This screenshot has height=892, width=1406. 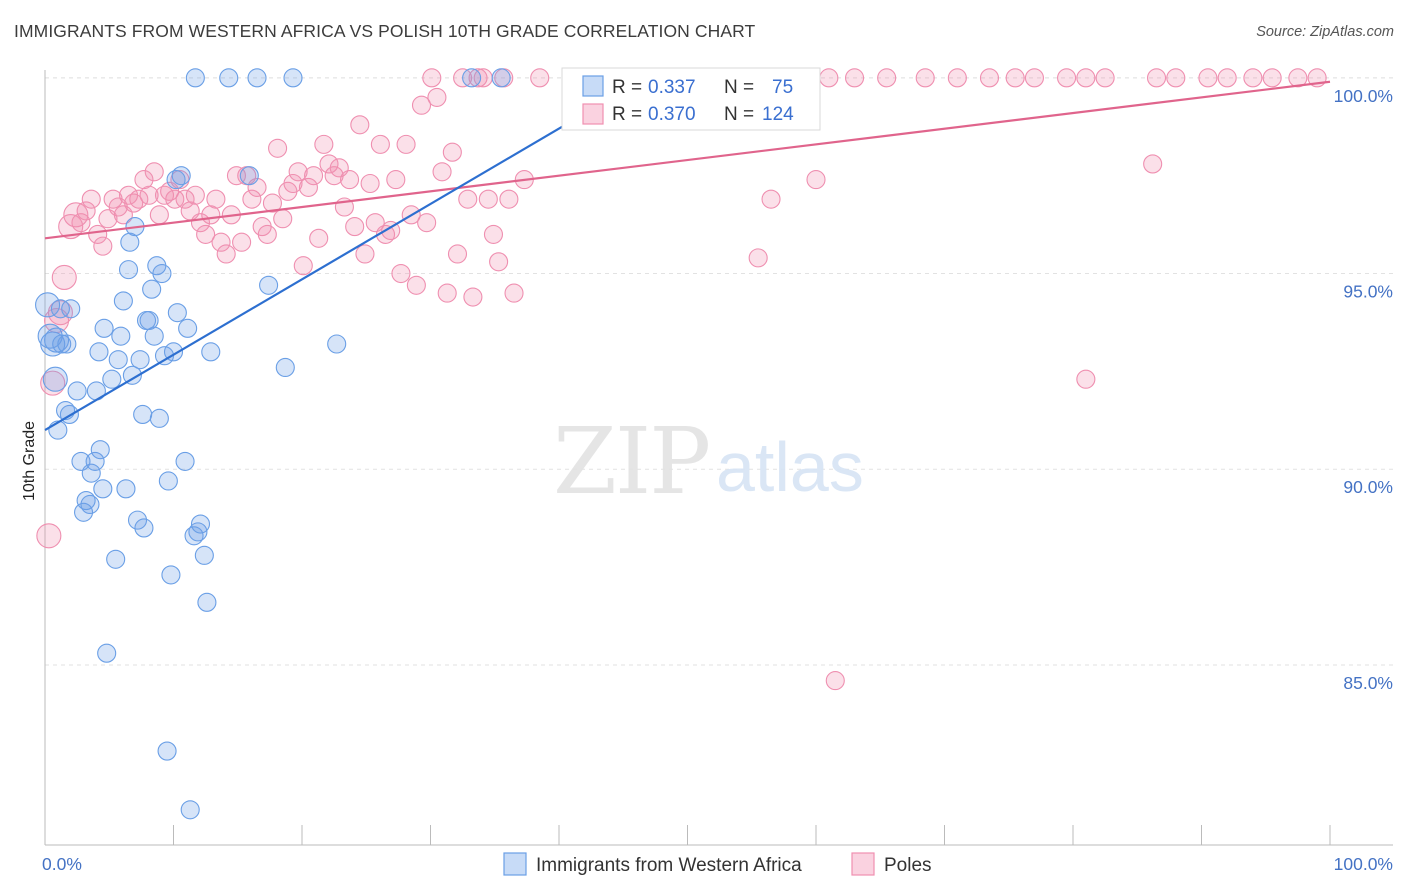 What do you see at coordinates (691, 99) in the screenshot?
I see `stats-legend: R = 0.337 N = 75 R = 0.370 N = 124` at bounding box center [691, 99].